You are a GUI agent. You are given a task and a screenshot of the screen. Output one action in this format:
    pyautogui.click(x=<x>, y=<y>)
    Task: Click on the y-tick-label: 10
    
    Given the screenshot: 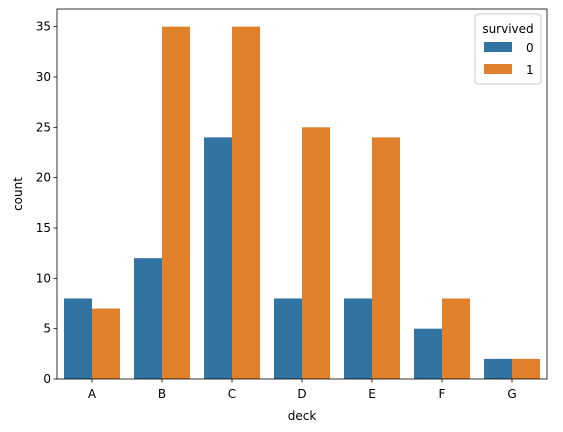 What is the action you would take?
    pyautogui.click(x=43, y=278)
    